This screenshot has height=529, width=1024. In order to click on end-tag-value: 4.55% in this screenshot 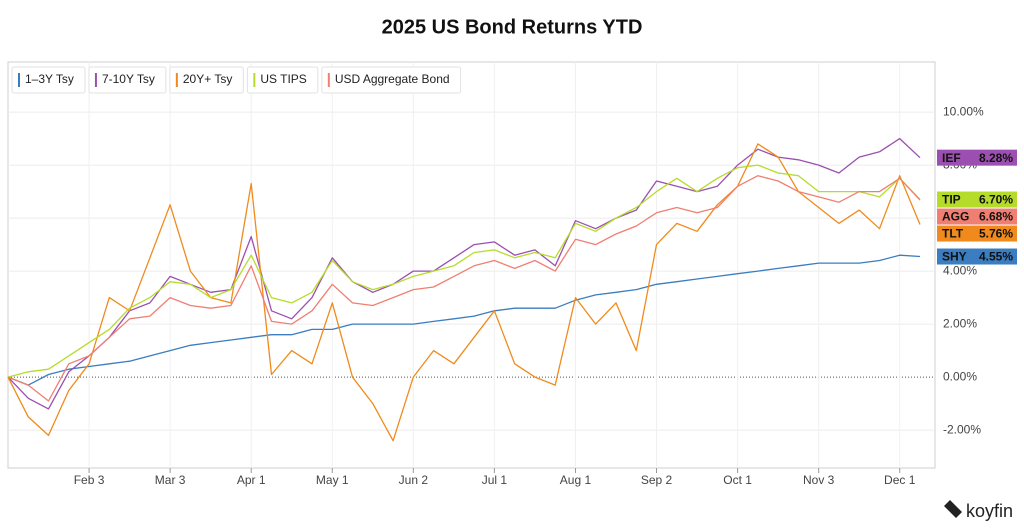, I will do `click(996, 257)`.